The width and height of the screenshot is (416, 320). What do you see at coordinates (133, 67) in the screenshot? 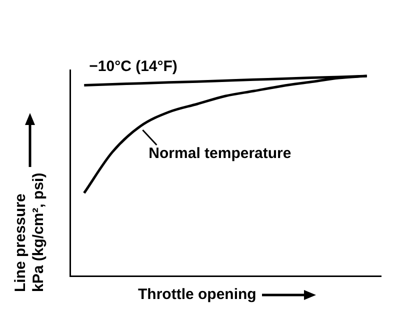
I see `series-label: −10°C (14°F)` at bounding box center [133, 67].